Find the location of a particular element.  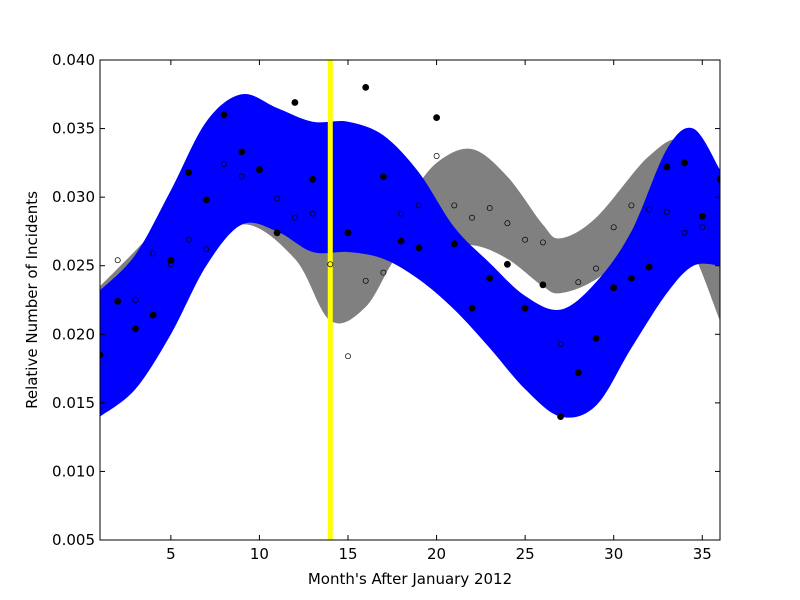

y-tick-label: 0.035 is located at coordinates (73, 129).